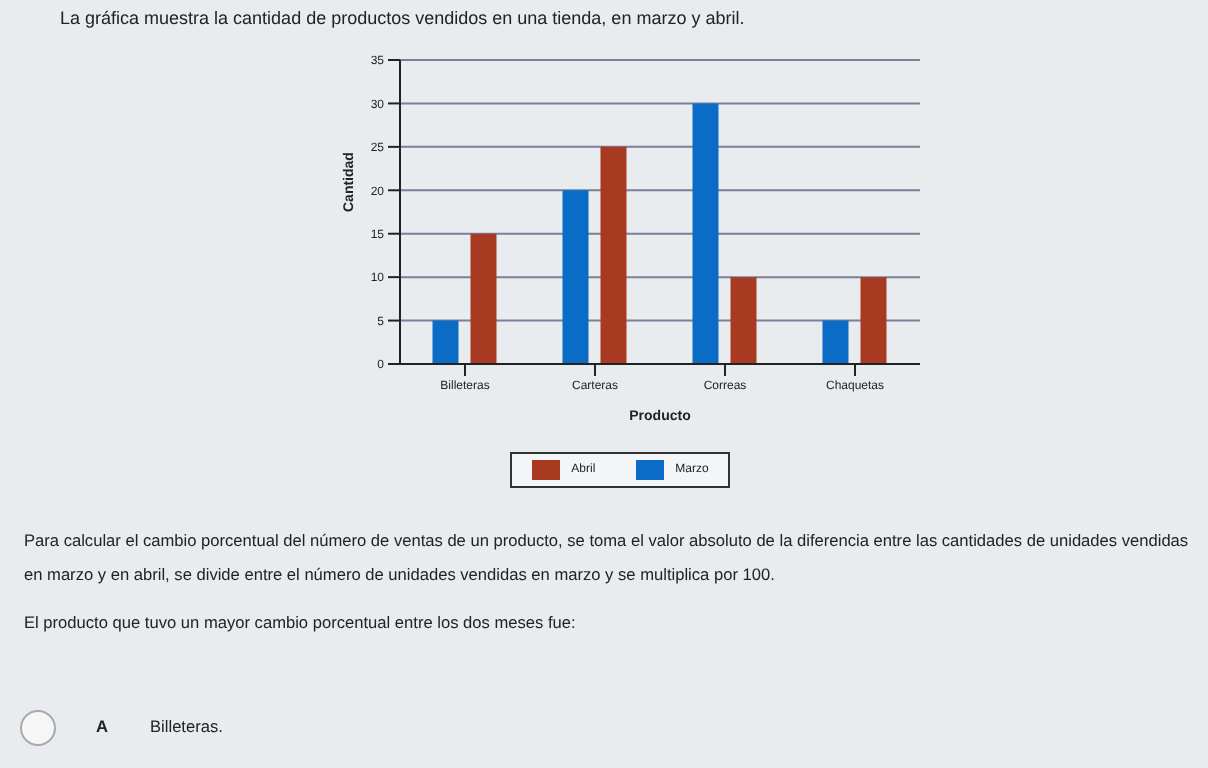 The image size is (1208, 768). What do you see at coordinates (300, 622) in the screenshot?
I see `text: El producto que tuvo un mayor cambio porcentual entre los dos meses fue:` at bounding box center [300, 622].